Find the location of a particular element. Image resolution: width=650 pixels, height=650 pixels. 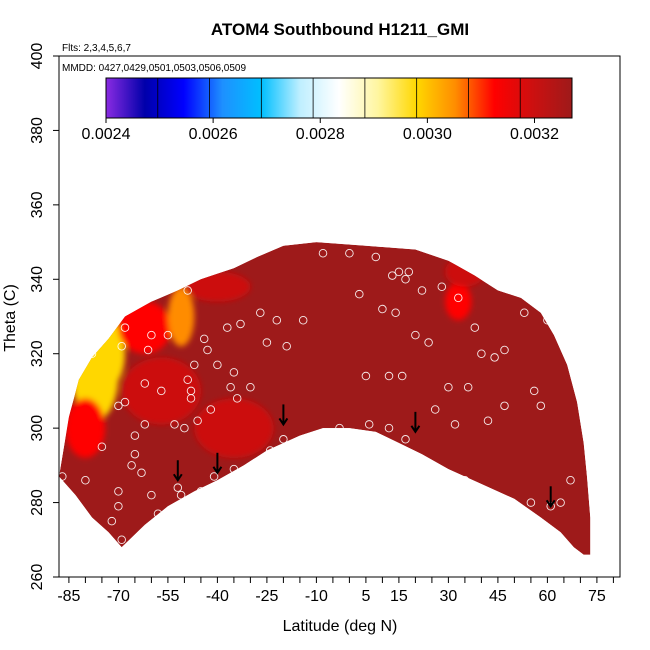

y-tick-label: 300 is located at coordinates (37, 428).